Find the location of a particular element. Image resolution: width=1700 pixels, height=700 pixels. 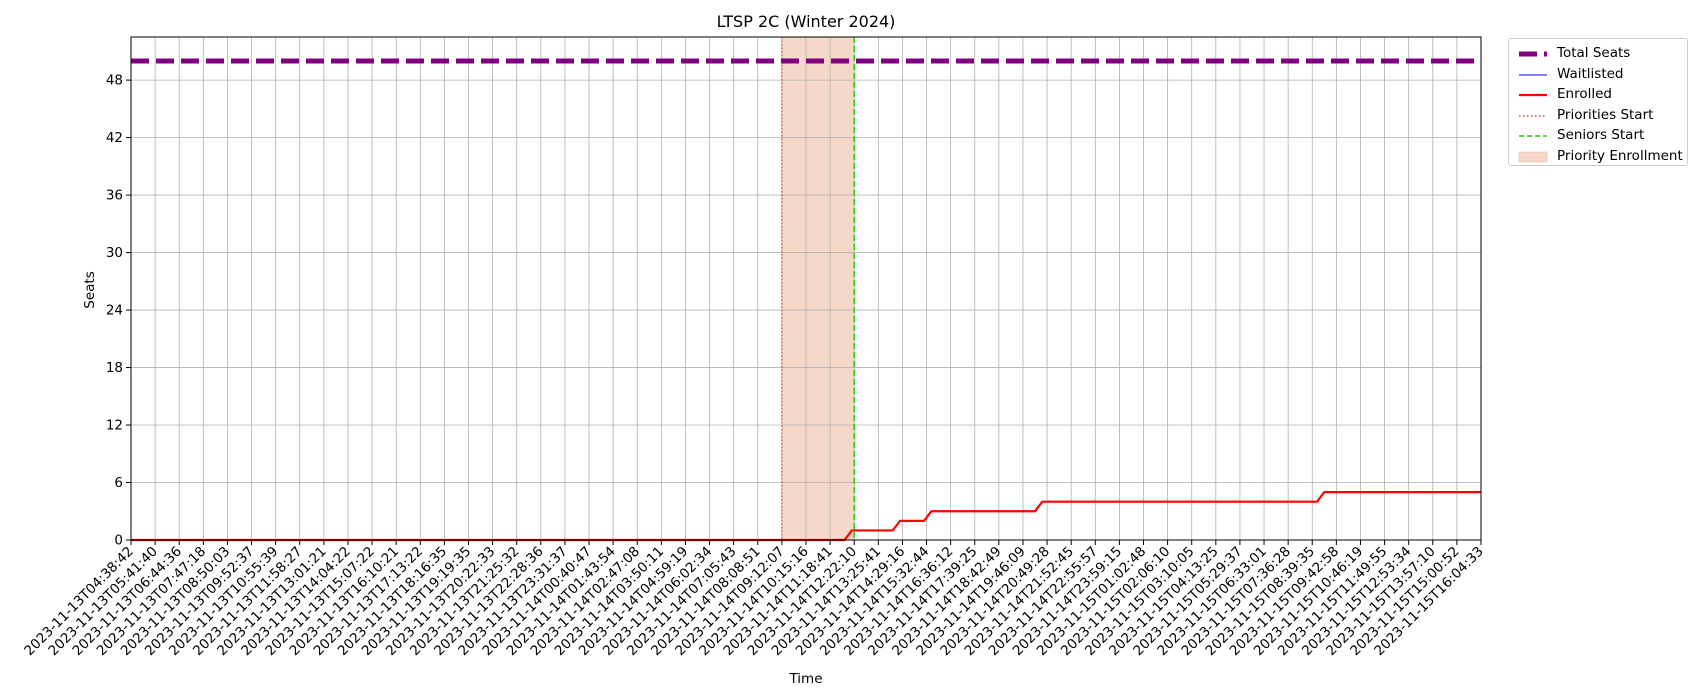

y-tick-label: 30 is located at coordinates (114, 253).